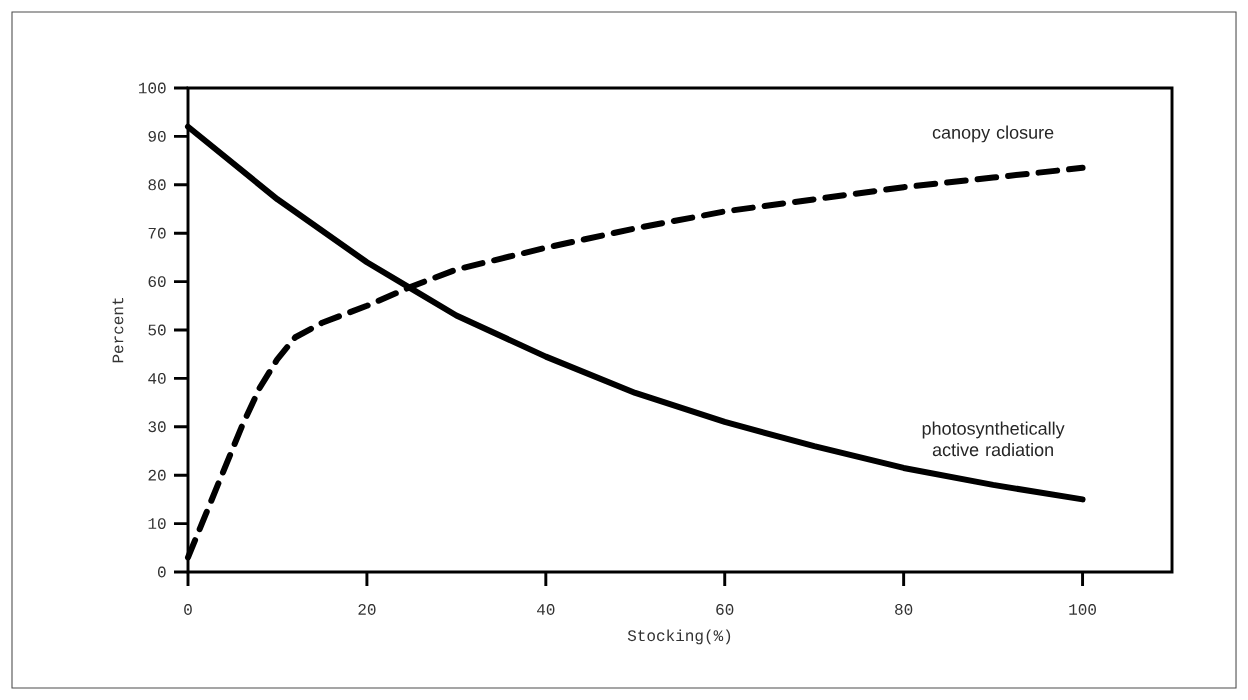 The height and width of the screenshot is (700, 1248). What do you see at coordinates (993, 439) in the screenshot?
I see `series-label: photosynthetically active radiation` at bounding box center [993, 439].